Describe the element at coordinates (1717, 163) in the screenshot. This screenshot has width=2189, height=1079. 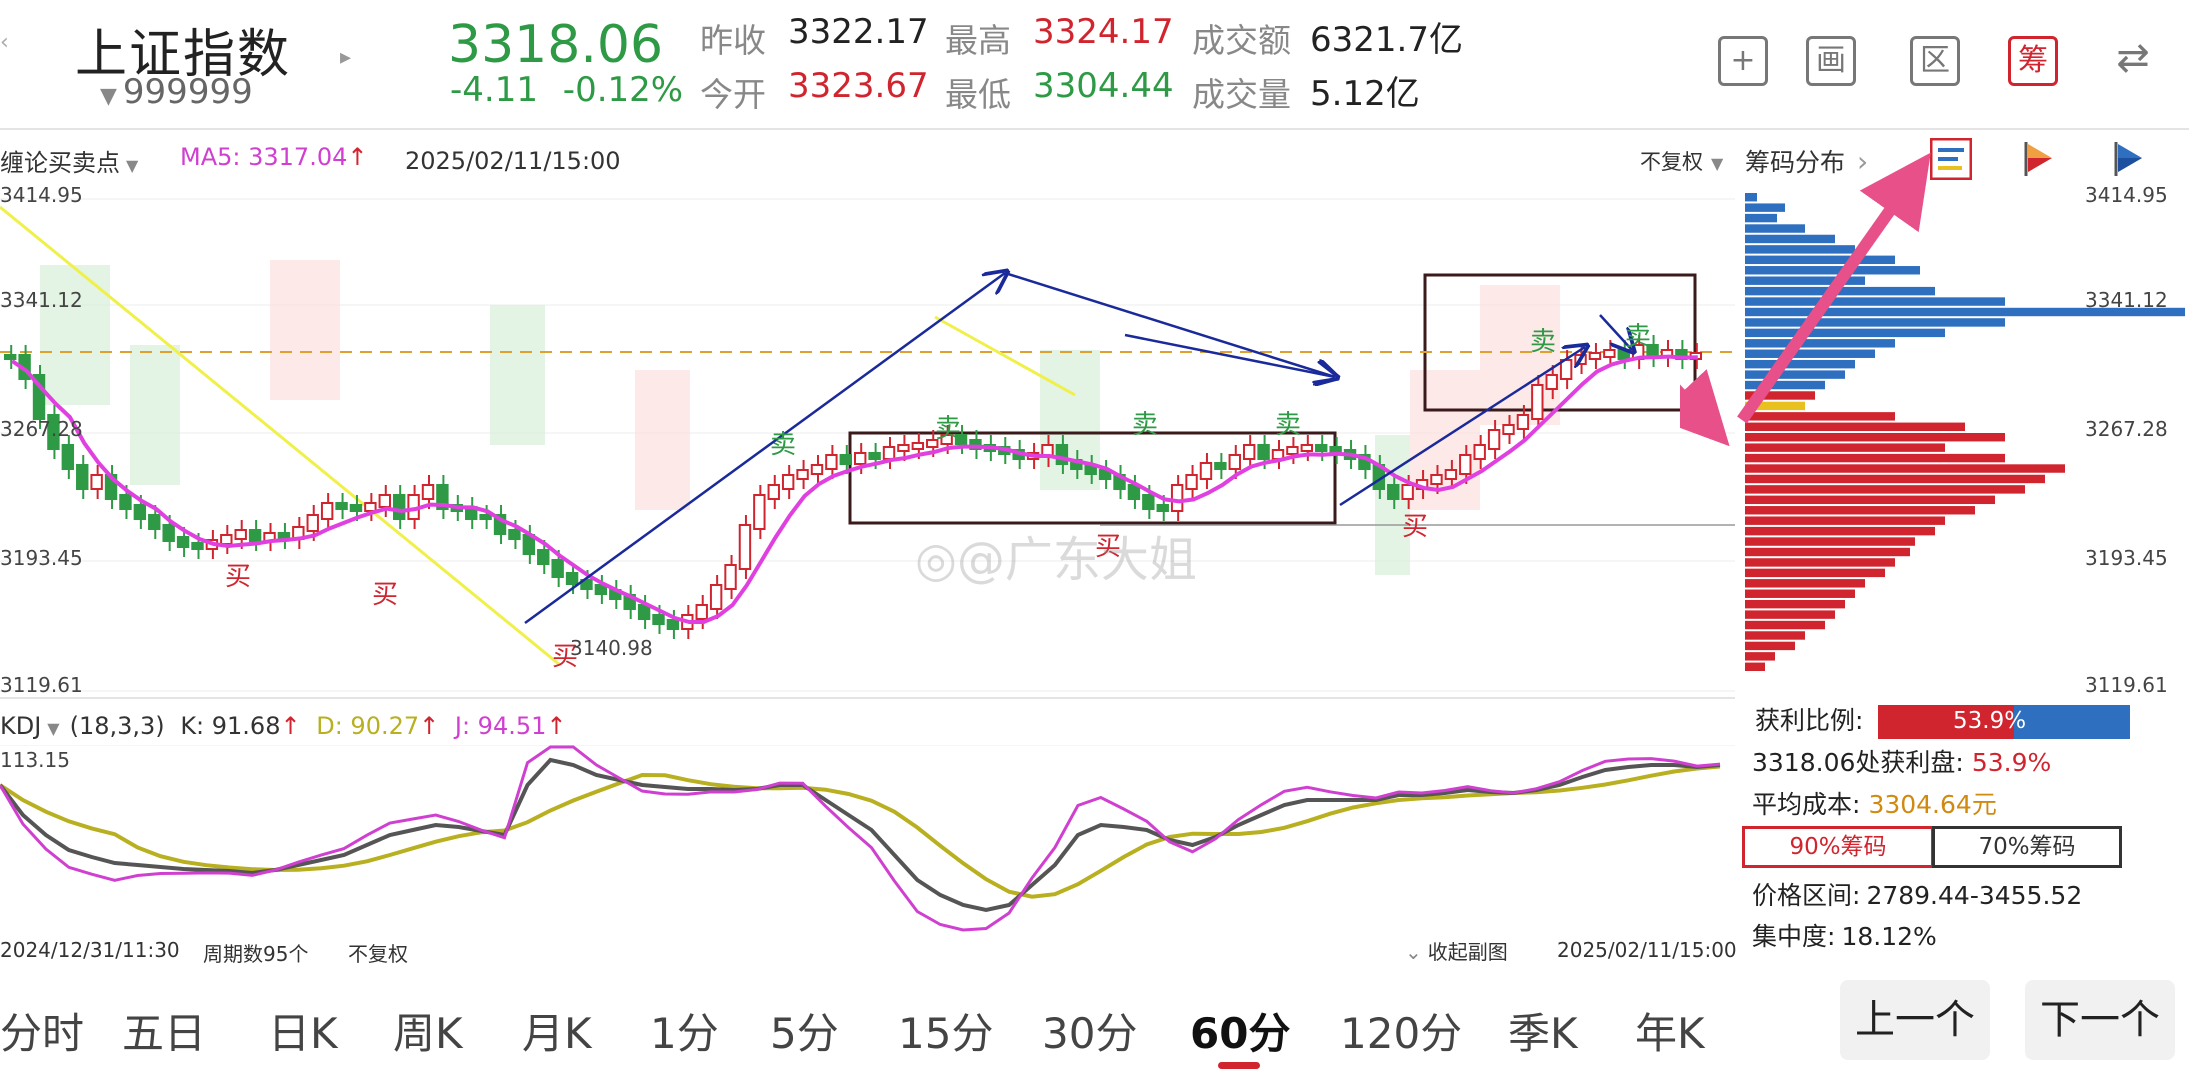
I see `adjust-dropdown-icon: ▼` at that location.